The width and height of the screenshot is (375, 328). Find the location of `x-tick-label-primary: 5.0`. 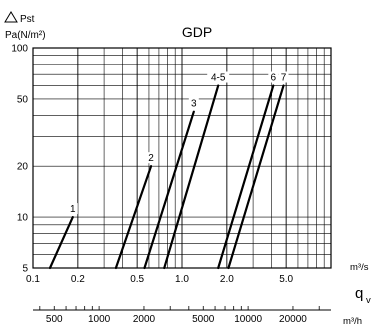

x-tick-label-primary: 5.0 is located at coordinates (286, 279).